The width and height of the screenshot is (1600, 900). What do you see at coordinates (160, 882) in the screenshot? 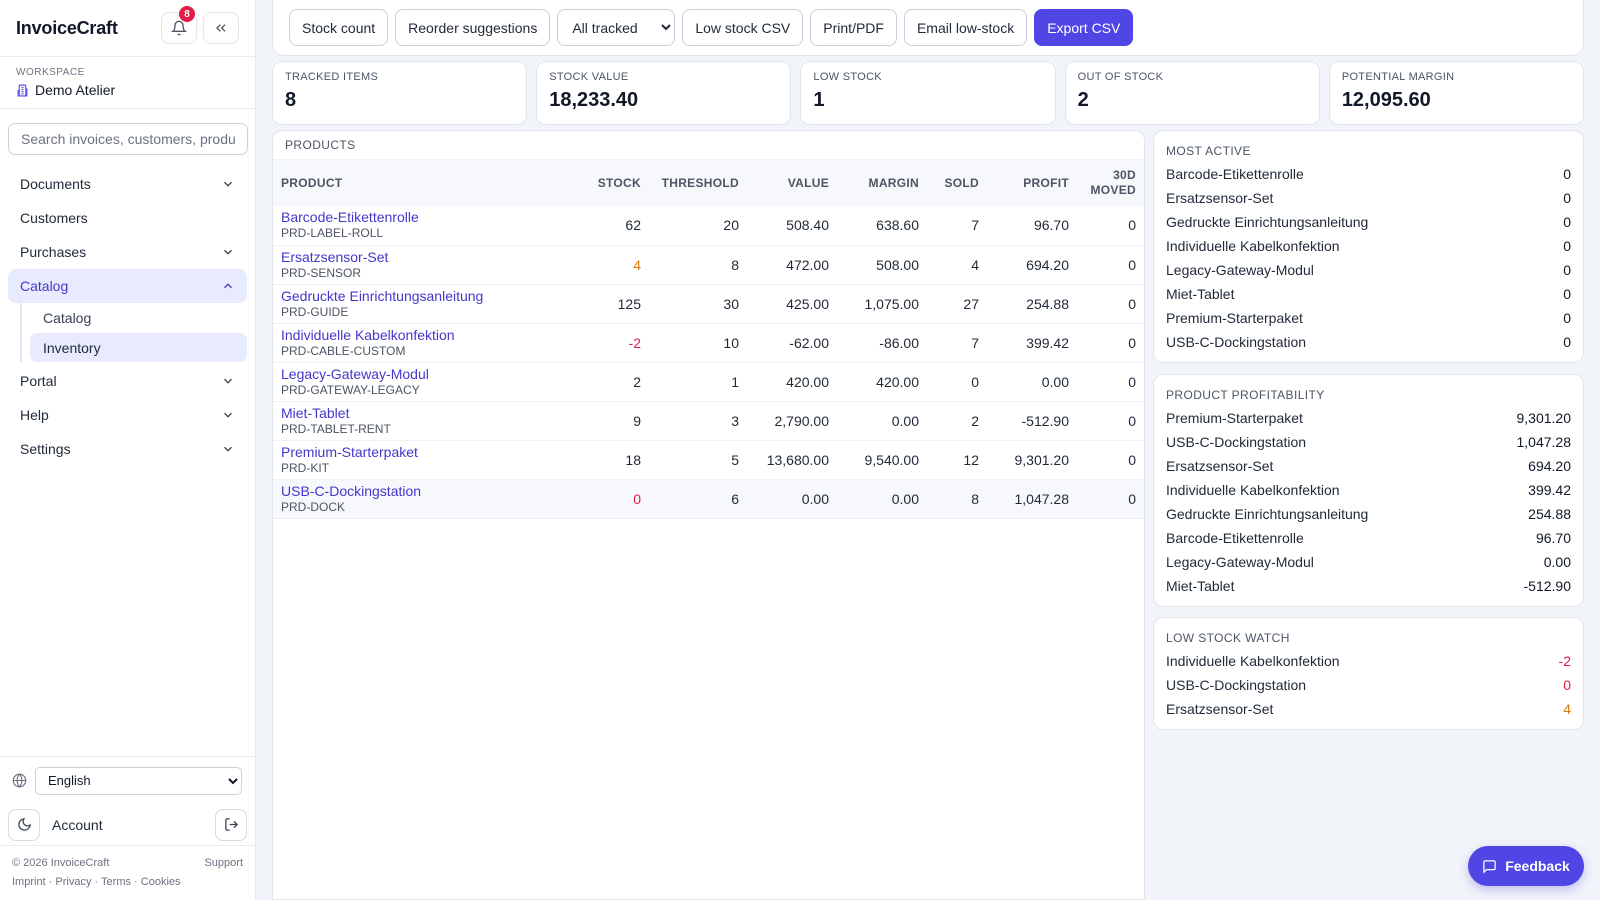
I see `cookies-link: Cookies` at bounding box center [160, 882].